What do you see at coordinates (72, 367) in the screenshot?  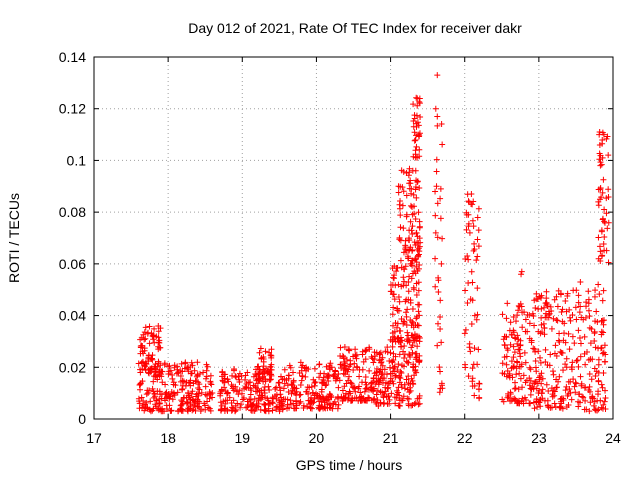 I see `y-tick-label: 0.02` at bounding box center [72, 367].